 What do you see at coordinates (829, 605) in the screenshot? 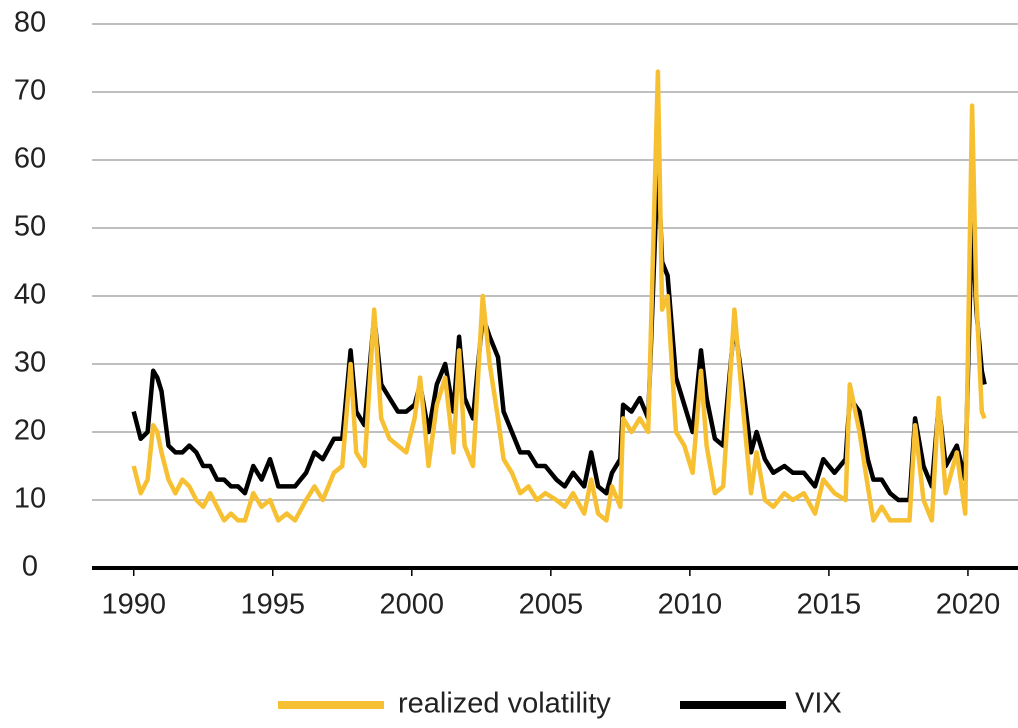
I see `x-tick-label: 2015` at bounding box center [829, 605].